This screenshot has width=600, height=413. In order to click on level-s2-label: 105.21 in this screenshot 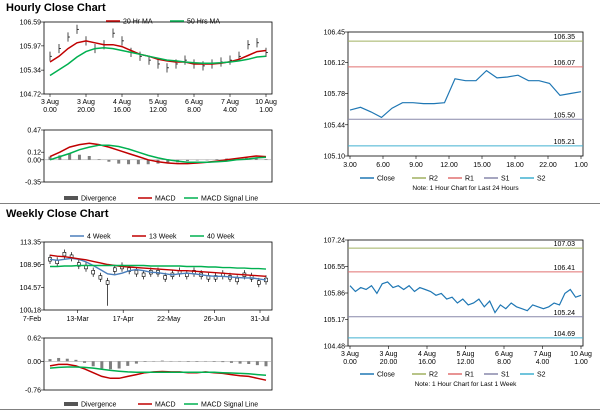, I will do `click(565, 142)`.